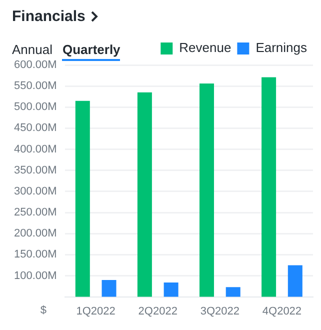 The height and width of the screenshot is (330, 321). What do you see at coordinates (35, 128) in the screenshot?
I see `y-tick-label: 450.00M` at bounding box center [35, 128].